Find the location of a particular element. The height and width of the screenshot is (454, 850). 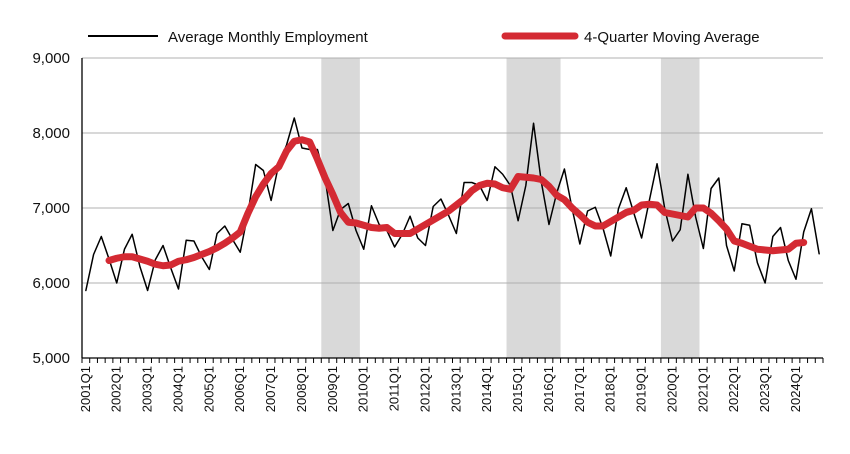

y-tick-label: 6,000 is located at coordinates (51, 283).